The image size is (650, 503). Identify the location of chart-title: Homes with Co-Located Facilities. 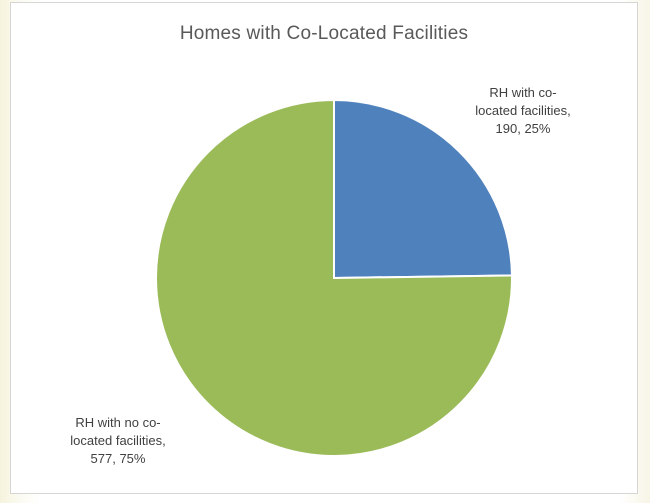
(324, 33).